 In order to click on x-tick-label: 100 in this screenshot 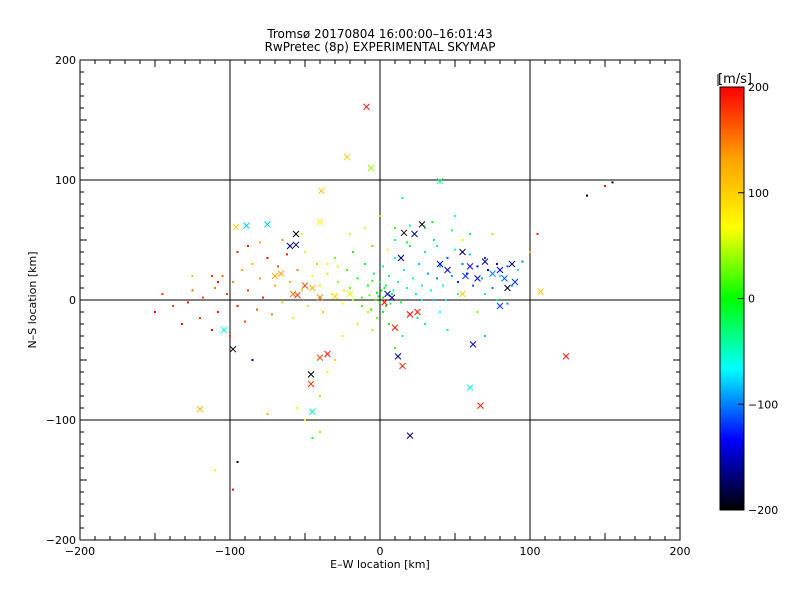, I will do `click(530, 551)`.